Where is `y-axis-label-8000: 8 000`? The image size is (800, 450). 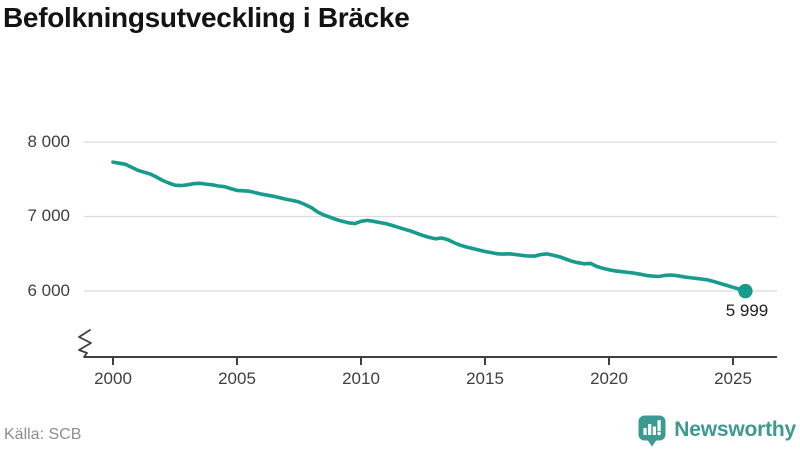
y-axis-label-8000: 8 000 is located at coordinates (48, 141).